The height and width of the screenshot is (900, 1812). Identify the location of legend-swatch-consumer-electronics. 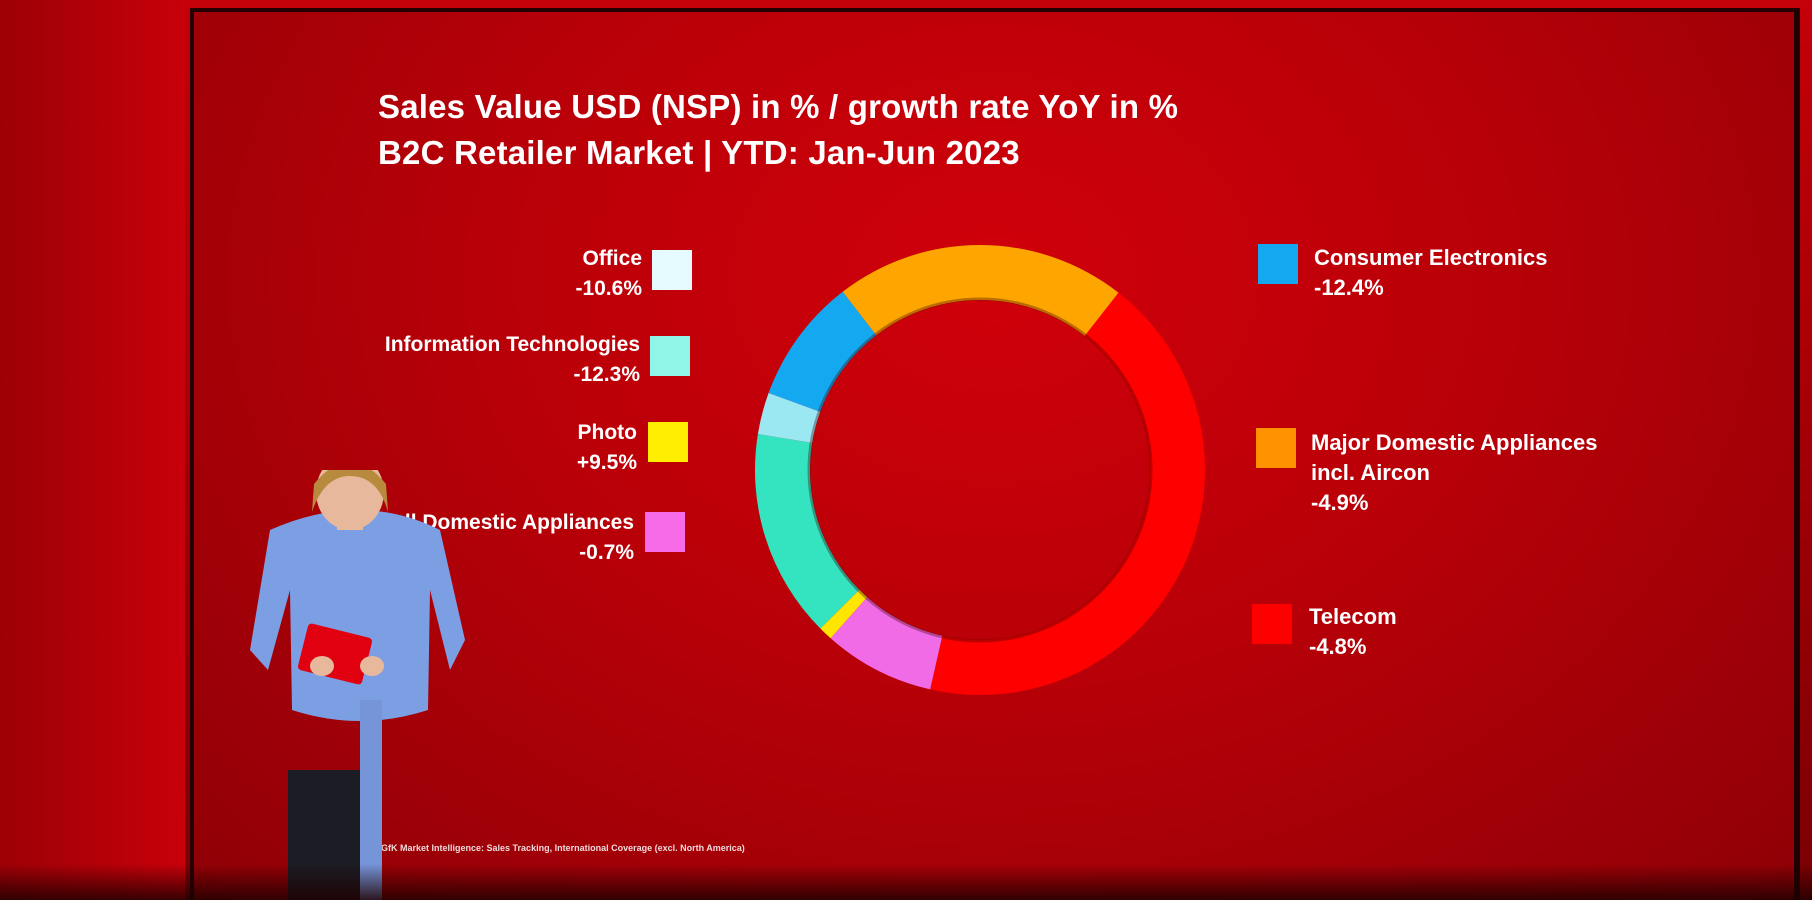
(1278, 264).